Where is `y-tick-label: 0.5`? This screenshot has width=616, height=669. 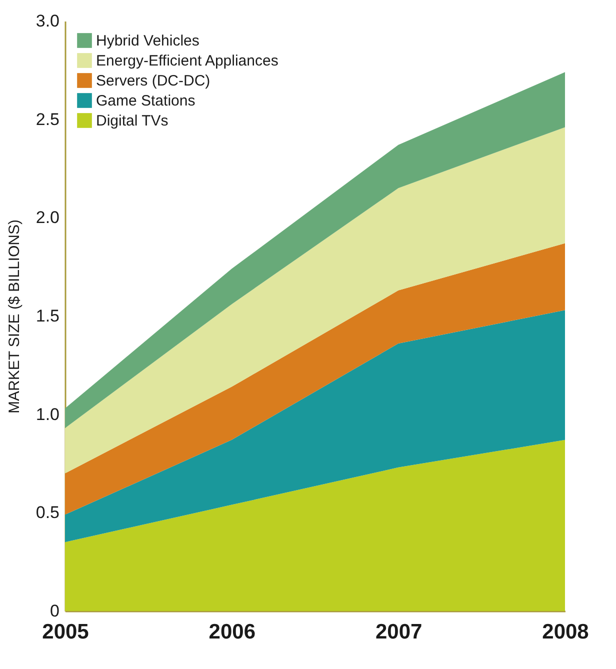
y-tick-label: 0.5 is located at coordinates (48, 512).